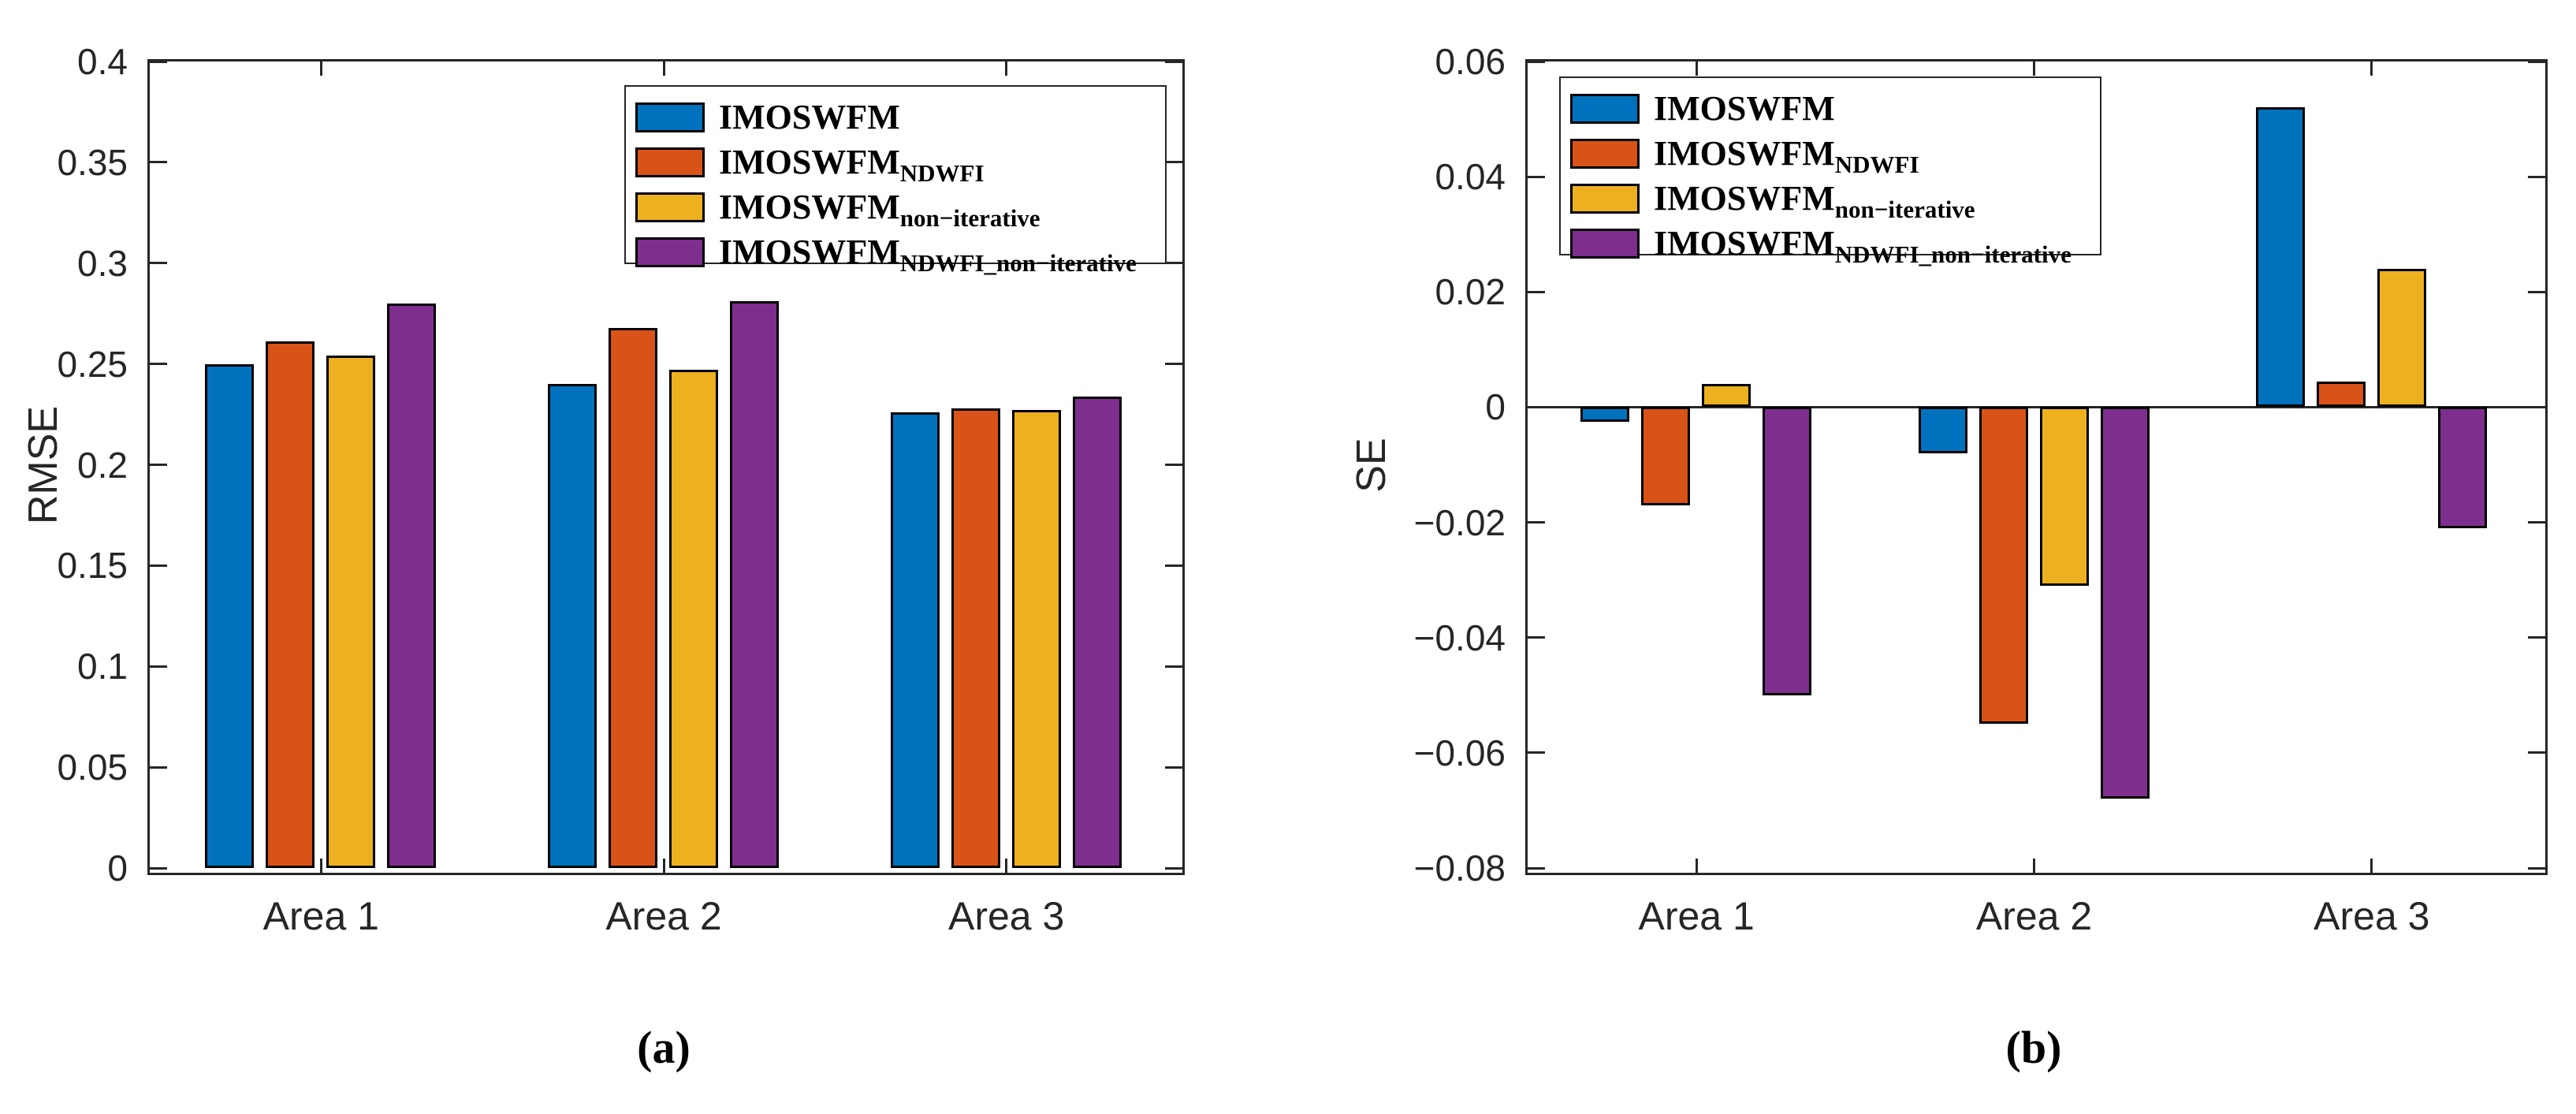 This screenshot has width=2576, height=1114. I want to click on y-tick-label: 0.1, so click(102, 666).